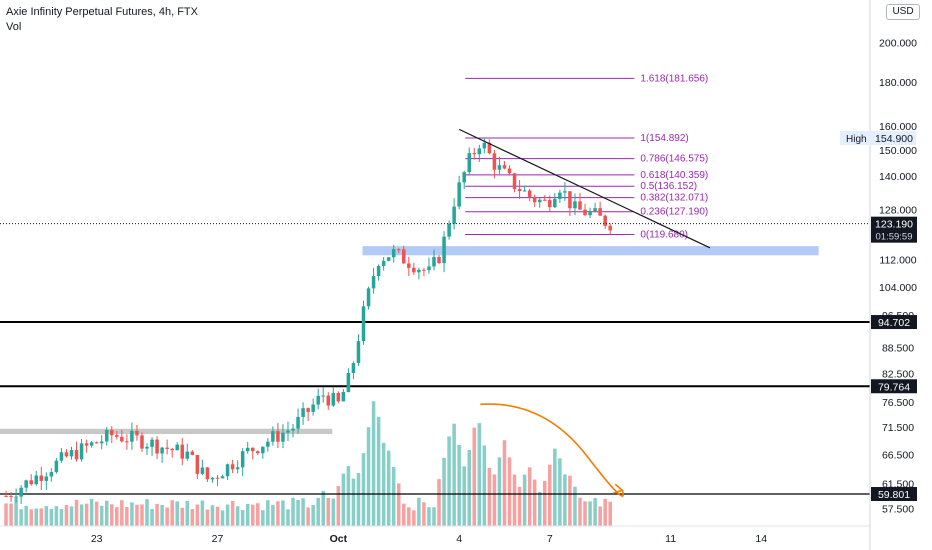 Image resolution: width=932 pixels, height=550 pixels. I want to click on volume-decline-arrow, so click(552, 450).